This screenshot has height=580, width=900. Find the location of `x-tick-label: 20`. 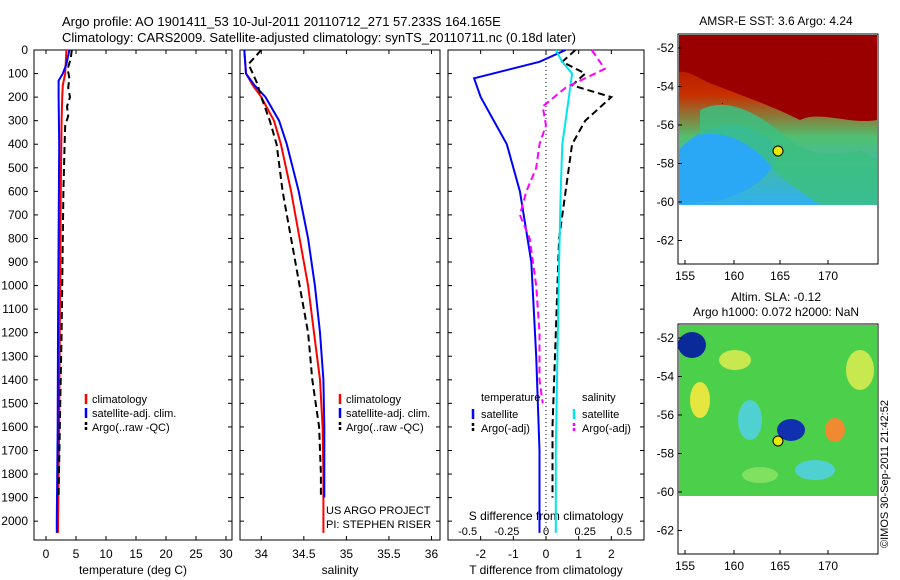

x-tick-label: 20 is located at coordinates (166, 554).